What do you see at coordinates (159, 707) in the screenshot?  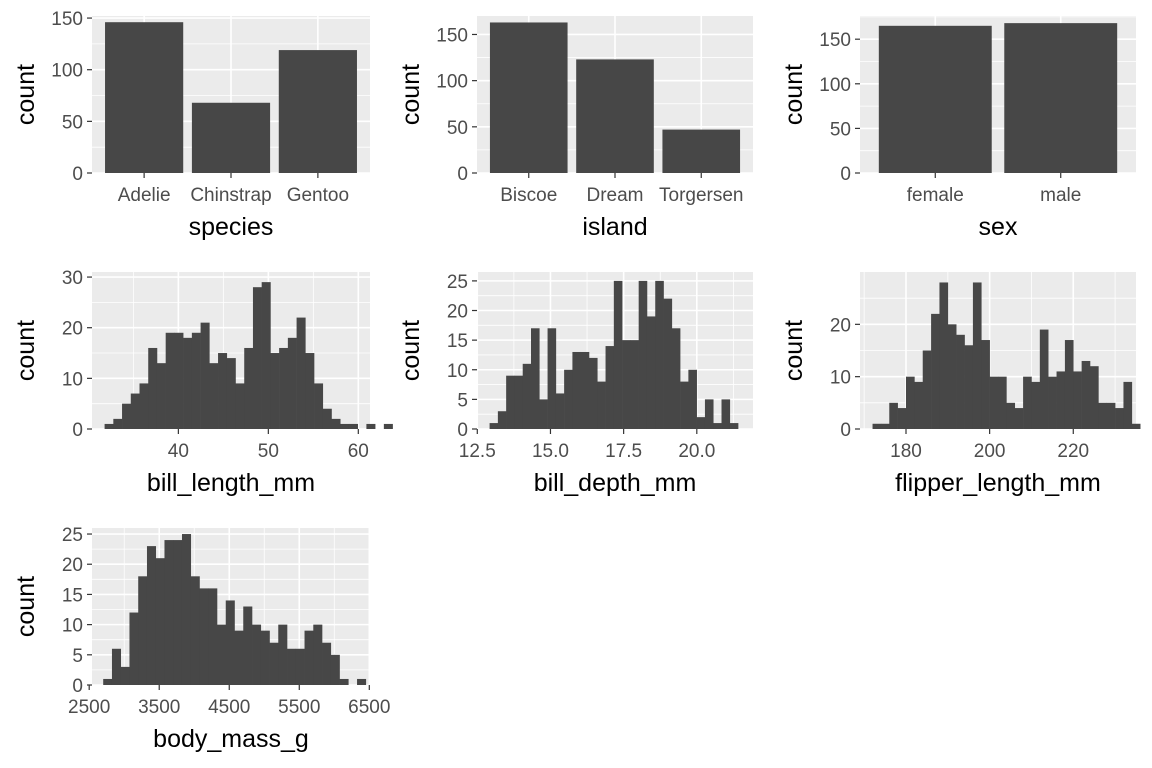 I see `x-tick-label: 3500` at bounding box center [159, 707].